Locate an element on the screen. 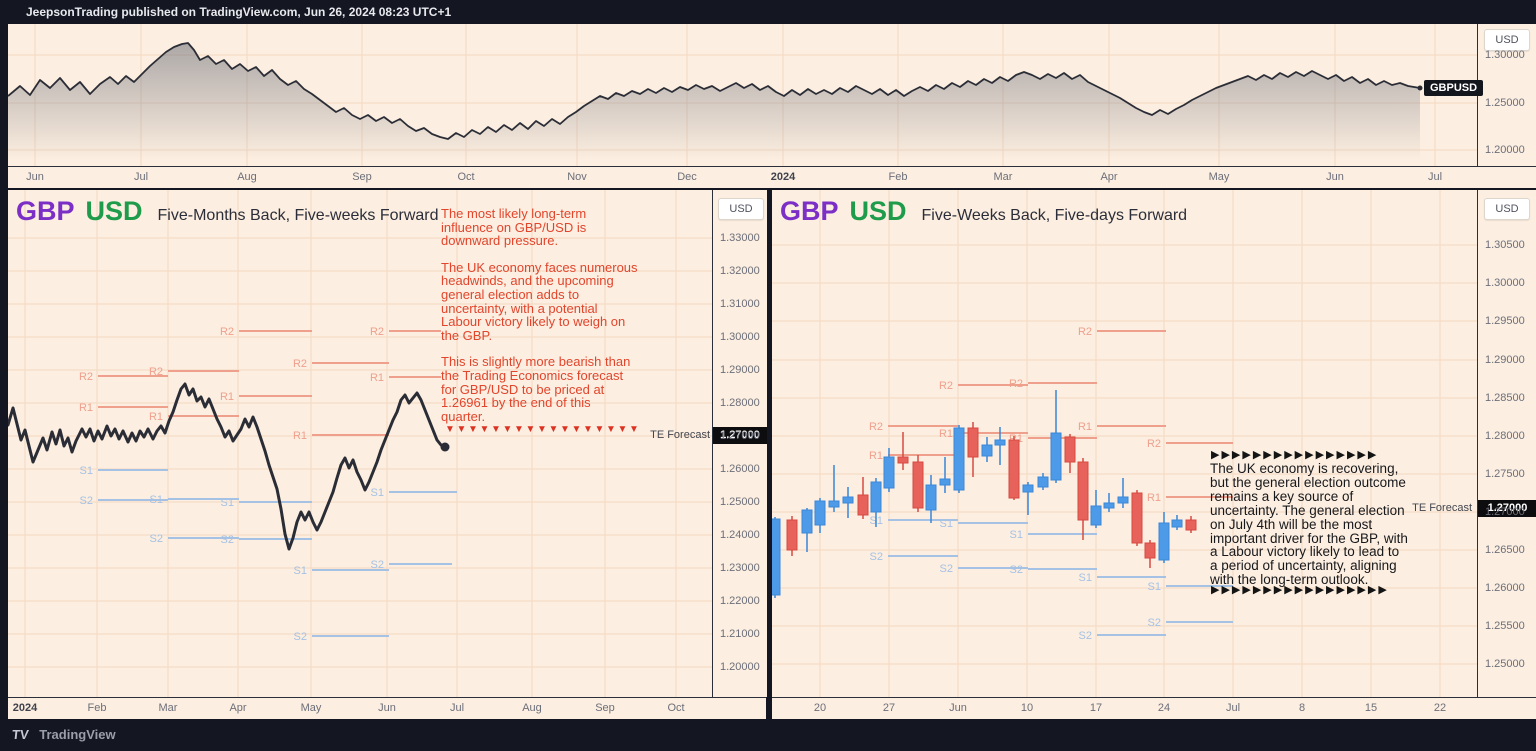  y-axis-tick: 1.30500 is located at coordinates (1505, 245).